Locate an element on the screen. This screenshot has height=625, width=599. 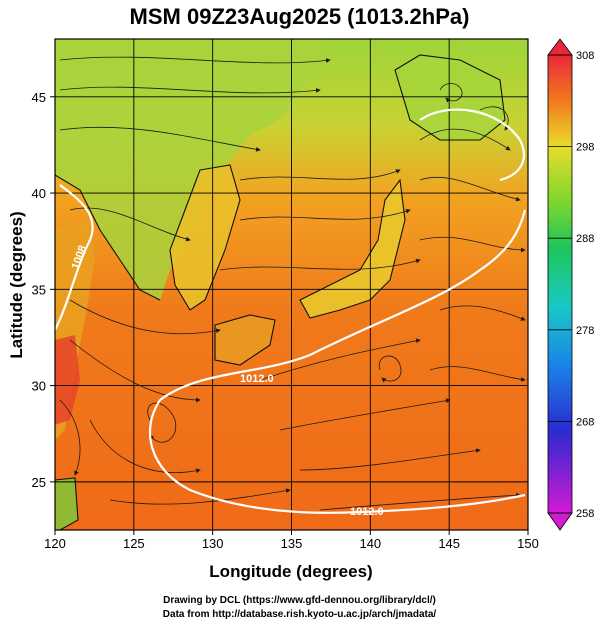
colorbar-bottom-arrow is located at coordinates (560, 521).